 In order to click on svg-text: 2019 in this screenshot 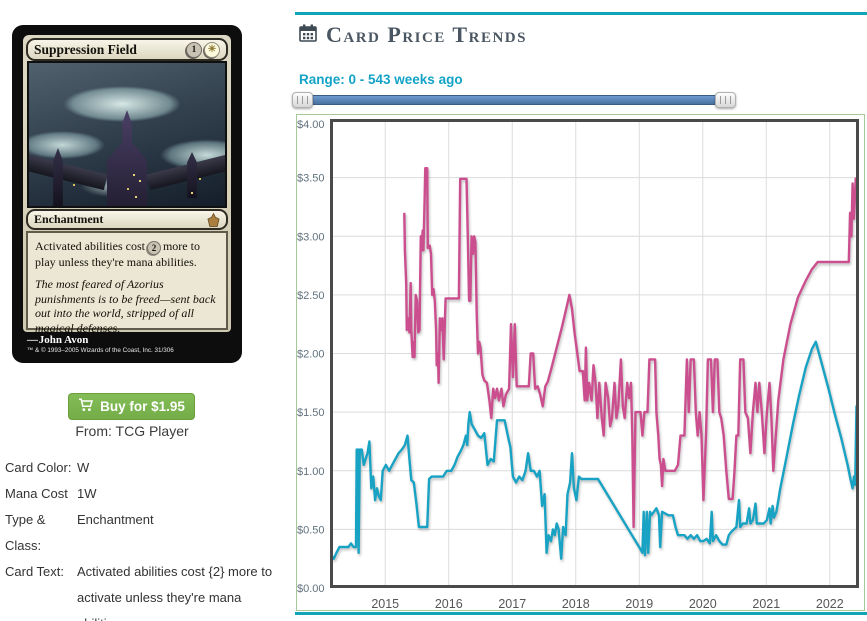, I will do `click(639, 603)`.